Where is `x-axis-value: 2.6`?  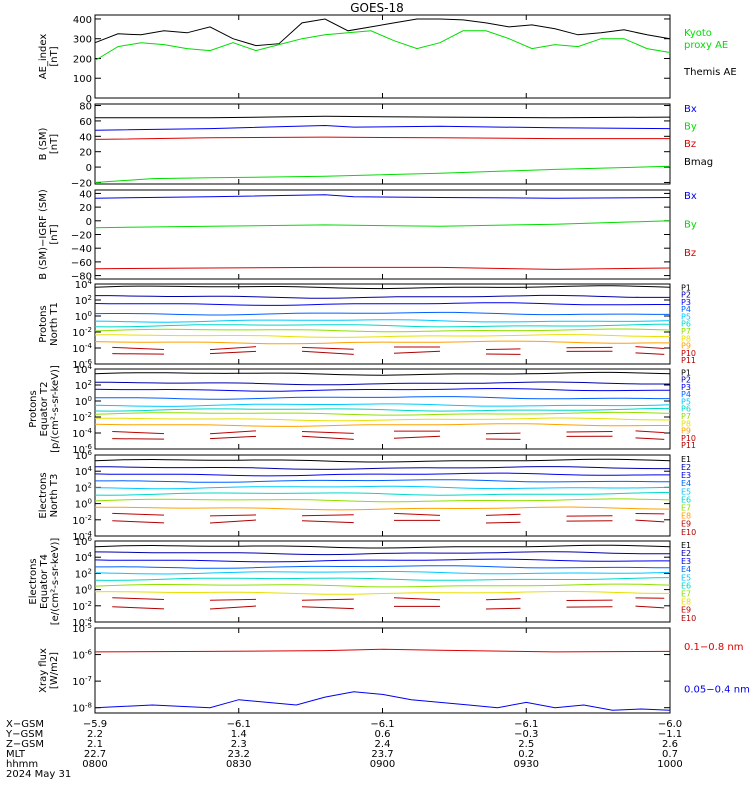 x-axis-value: 2.6 is located at coordinates (670, 744).